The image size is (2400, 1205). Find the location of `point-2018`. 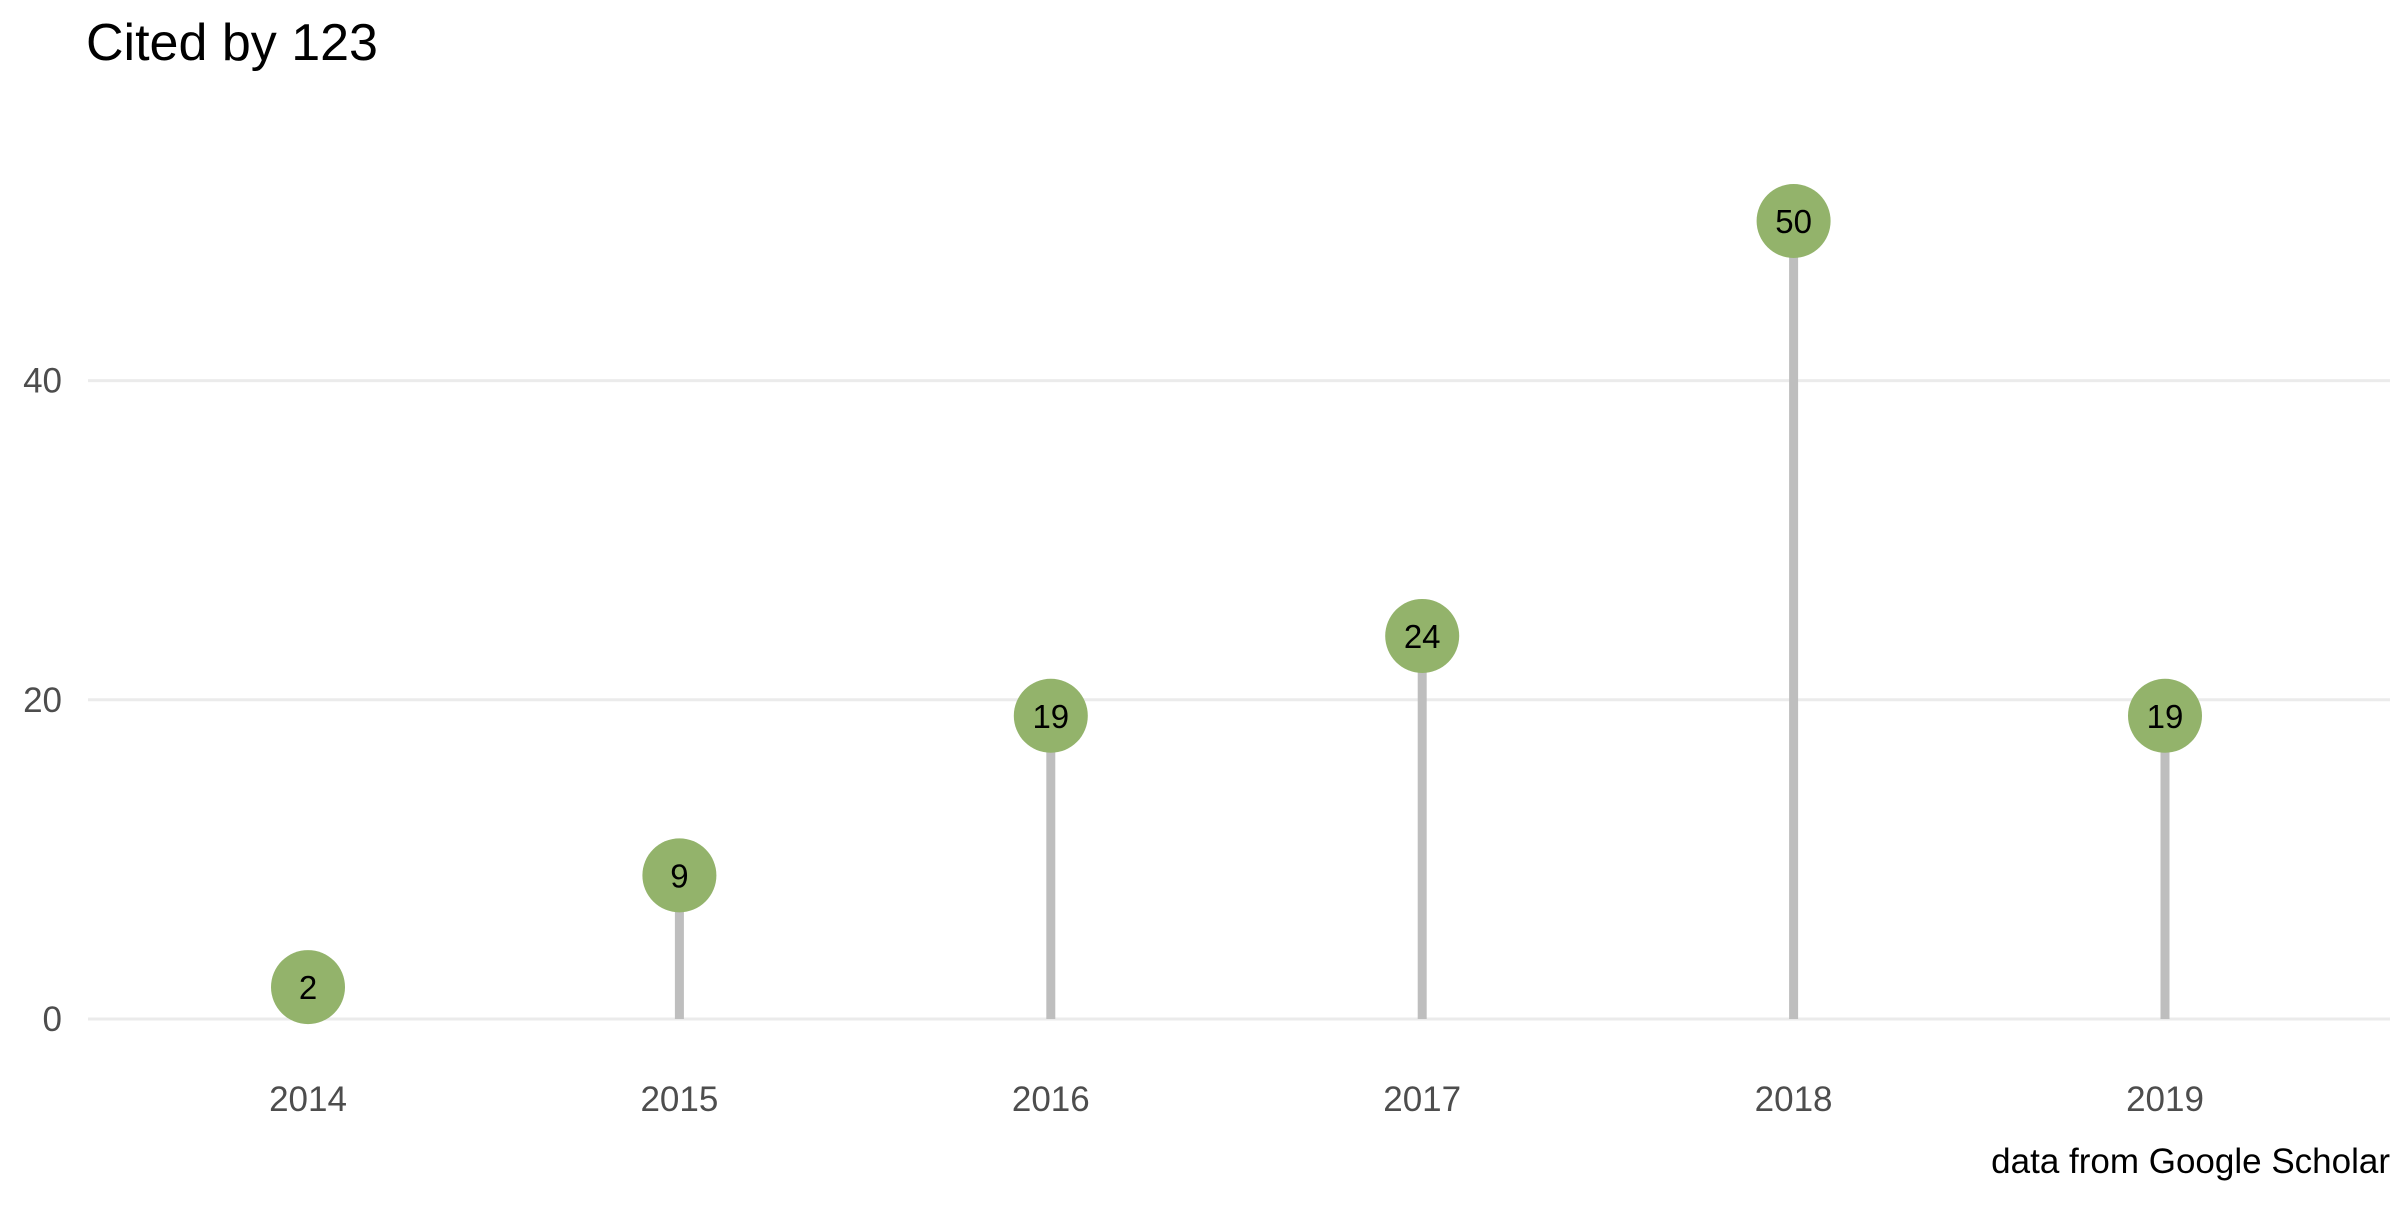

point-2018 is located at coordinates (1793, 221).